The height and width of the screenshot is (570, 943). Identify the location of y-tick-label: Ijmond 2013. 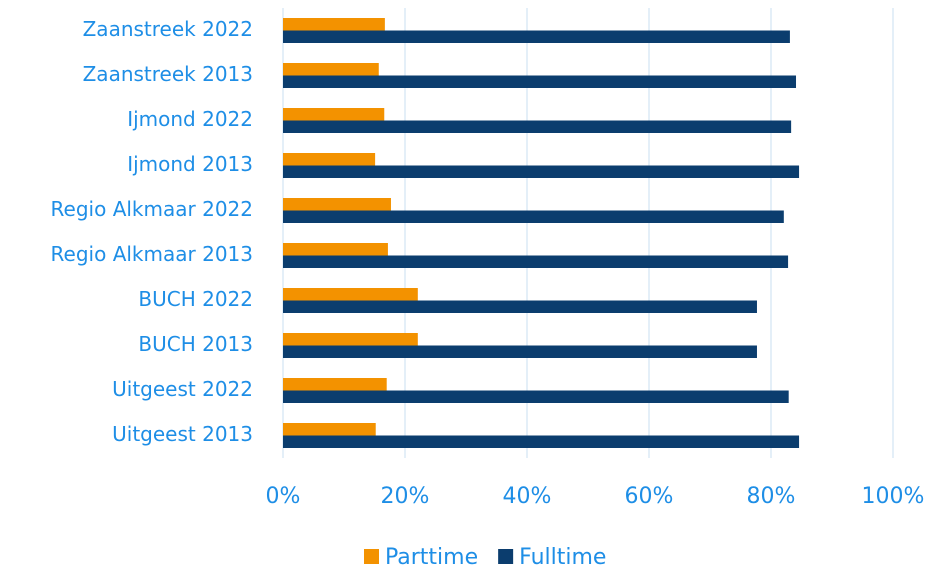
(190, 164).